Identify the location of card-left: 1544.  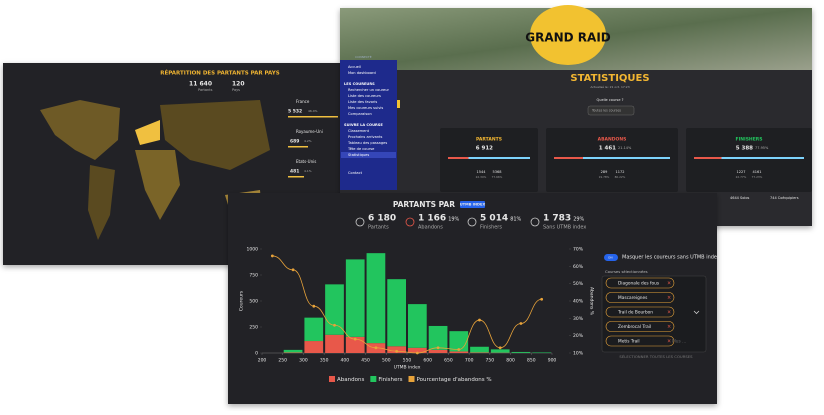
(482, 172).